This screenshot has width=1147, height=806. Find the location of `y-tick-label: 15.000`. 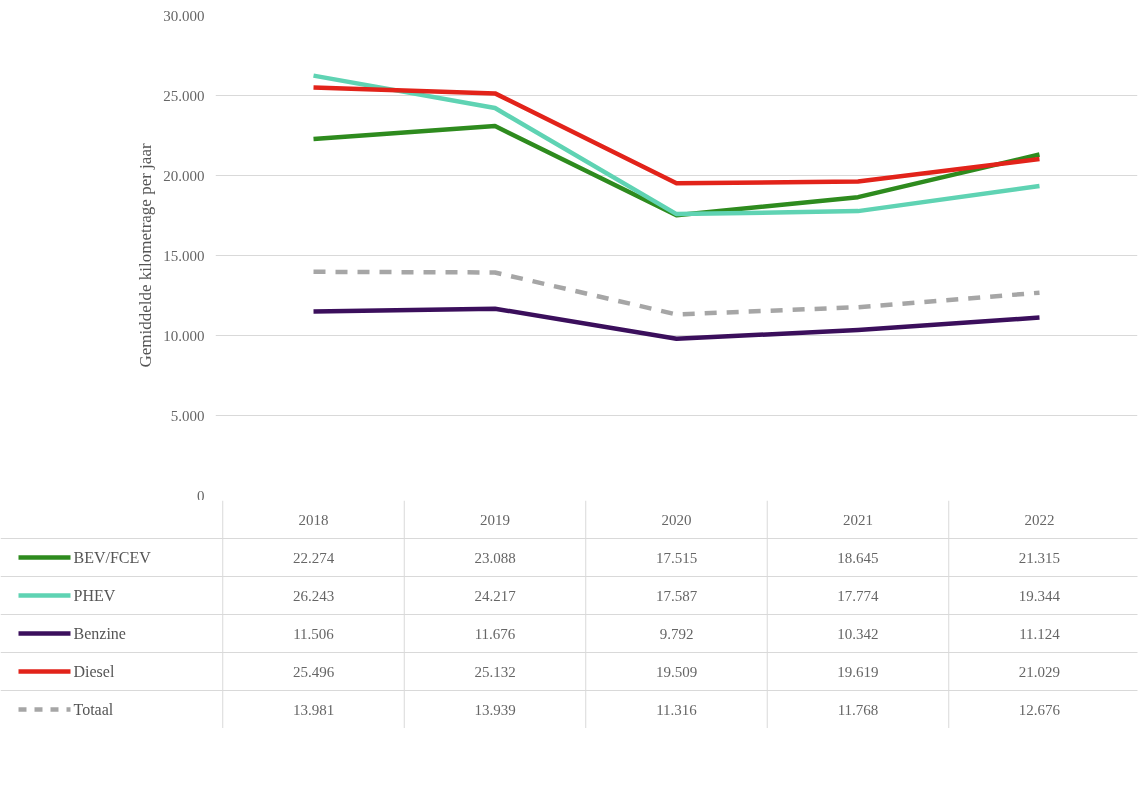

y-tick-label: 15.000 is located at coordinates (184, 255).